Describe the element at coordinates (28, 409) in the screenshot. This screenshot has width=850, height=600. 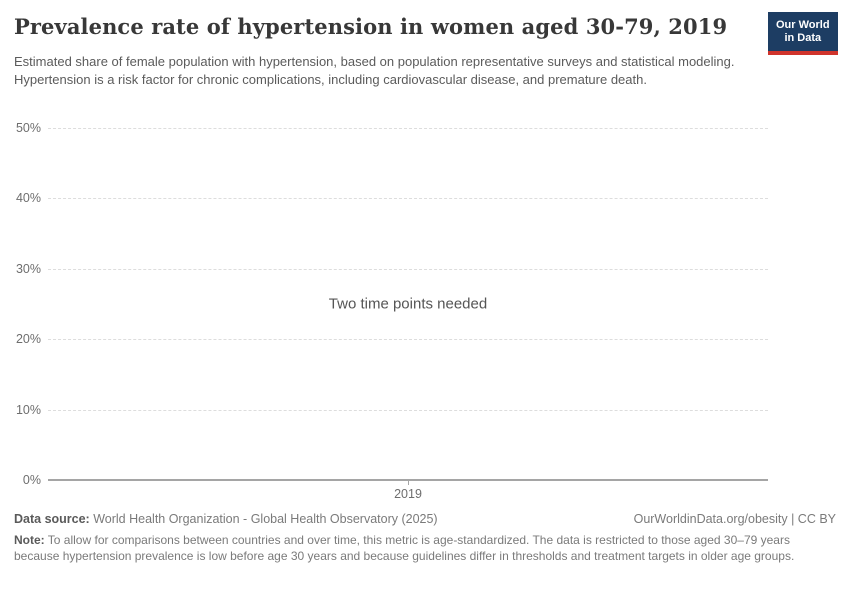
I see `y-tick-label: 10%` at that location.